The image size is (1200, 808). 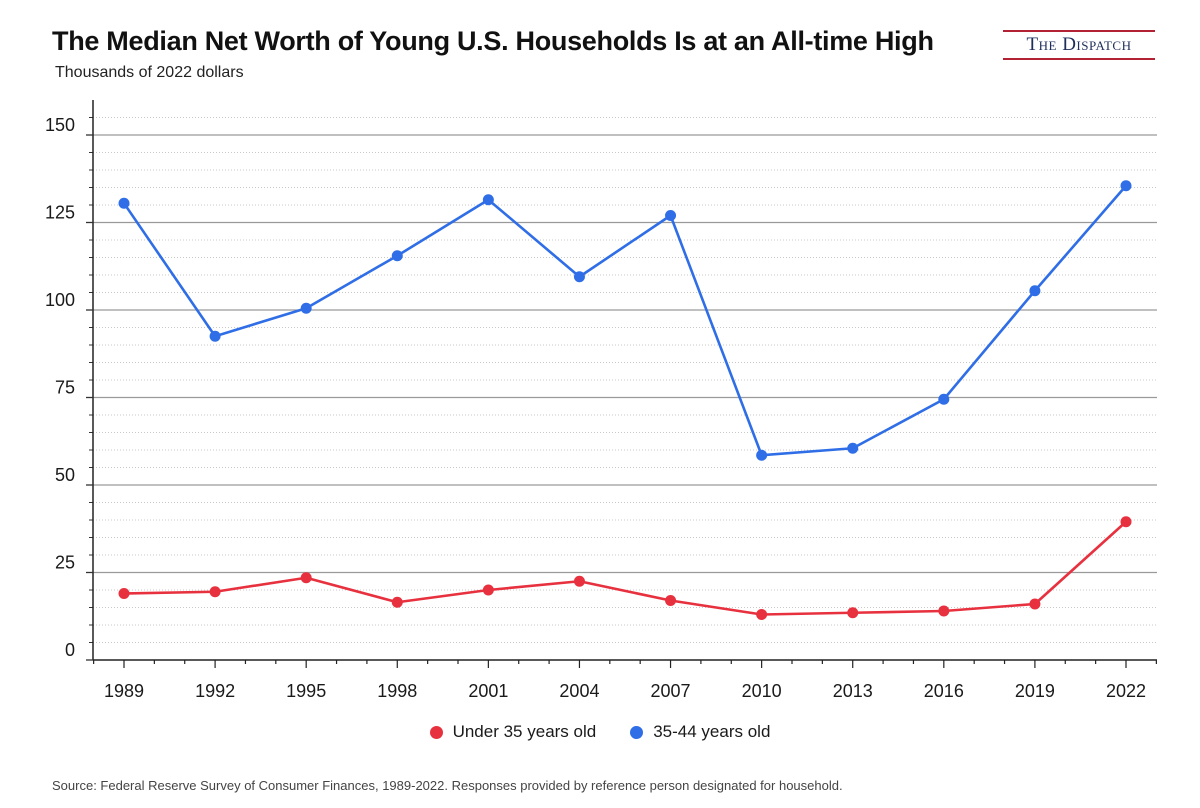 What do you see at coordinates (60, 213) in the screenshot?
I see `y-tick-label: 125` at bounding box center [60, 213].